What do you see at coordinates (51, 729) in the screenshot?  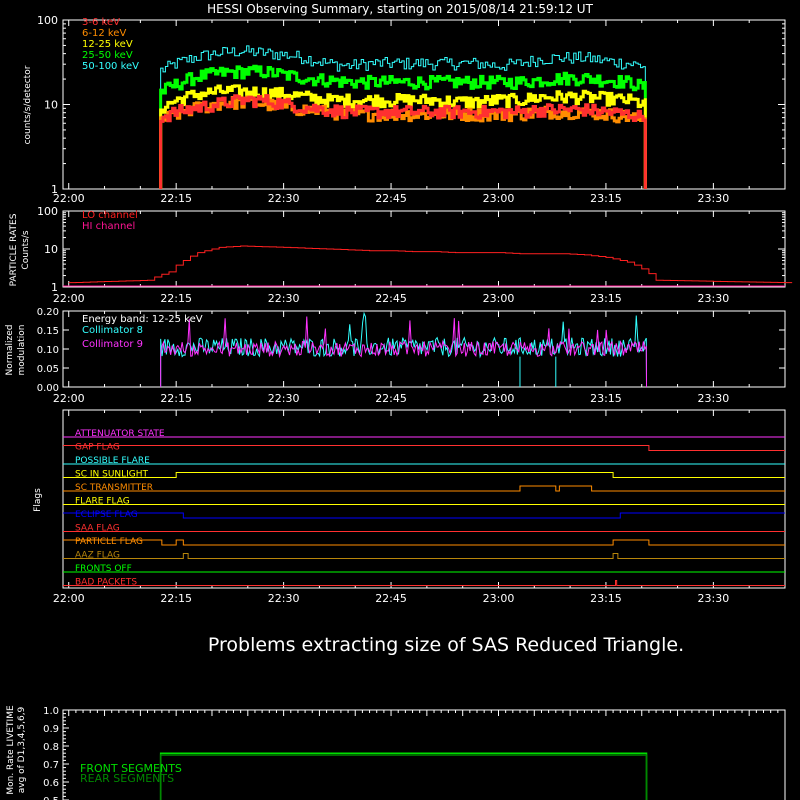 I see `y-tick-label: 0.9` at bounding box center [51, 729].